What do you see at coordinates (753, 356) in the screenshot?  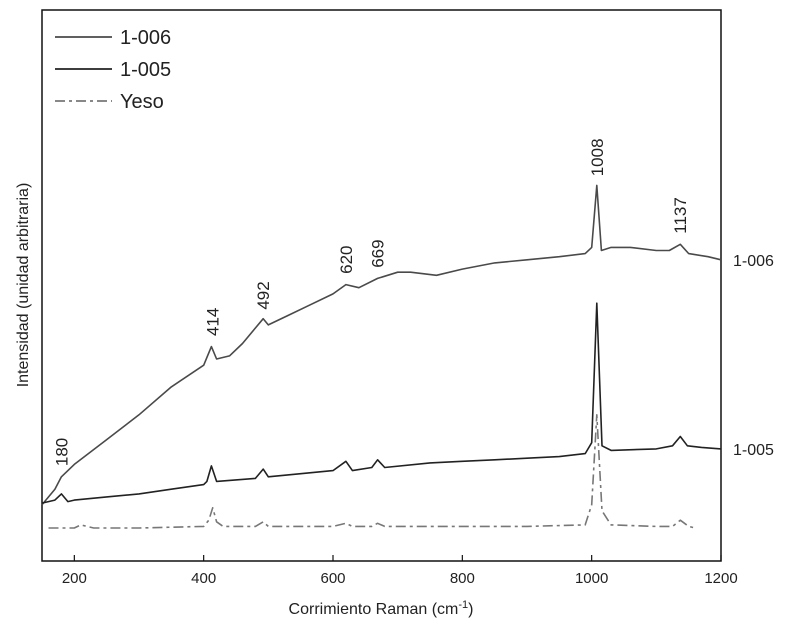 I see `series-side-labels: 1-006 1-005` at bounding box center [753, 356].